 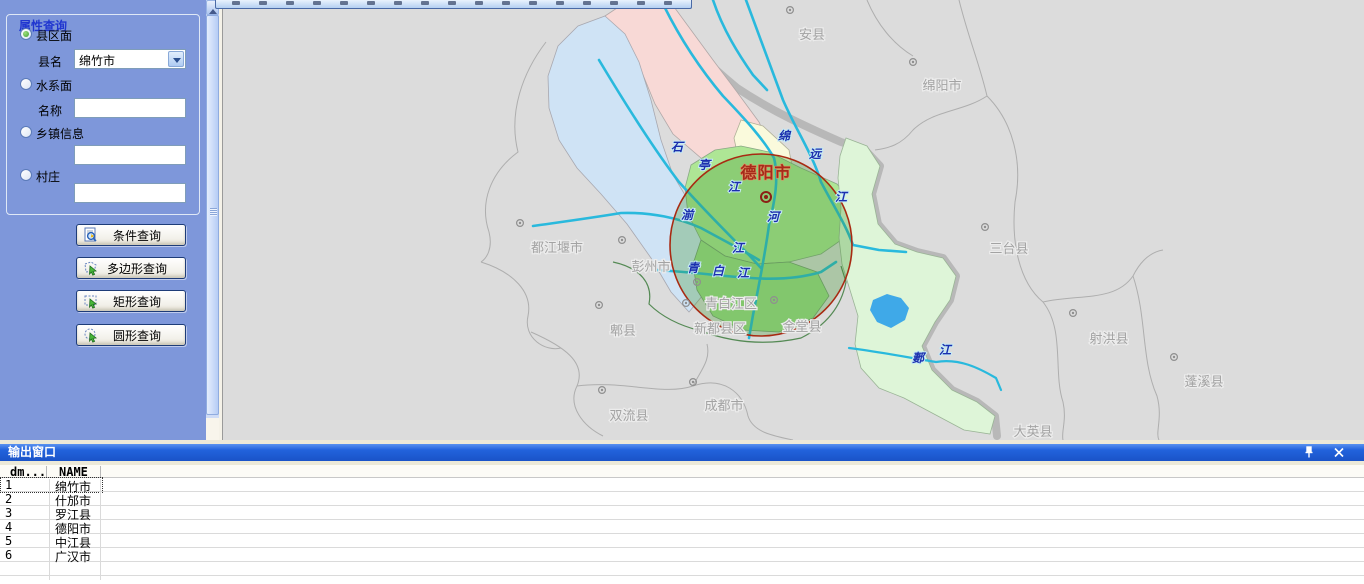 I want to click on radio-water-area-label: 水系面, so click(x=54, y=86).